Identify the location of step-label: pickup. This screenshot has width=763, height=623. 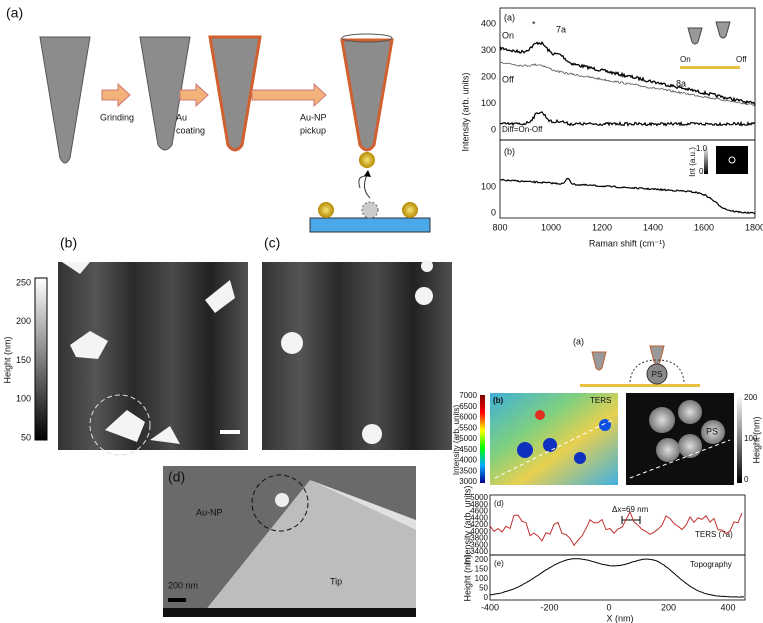
(313, 130).